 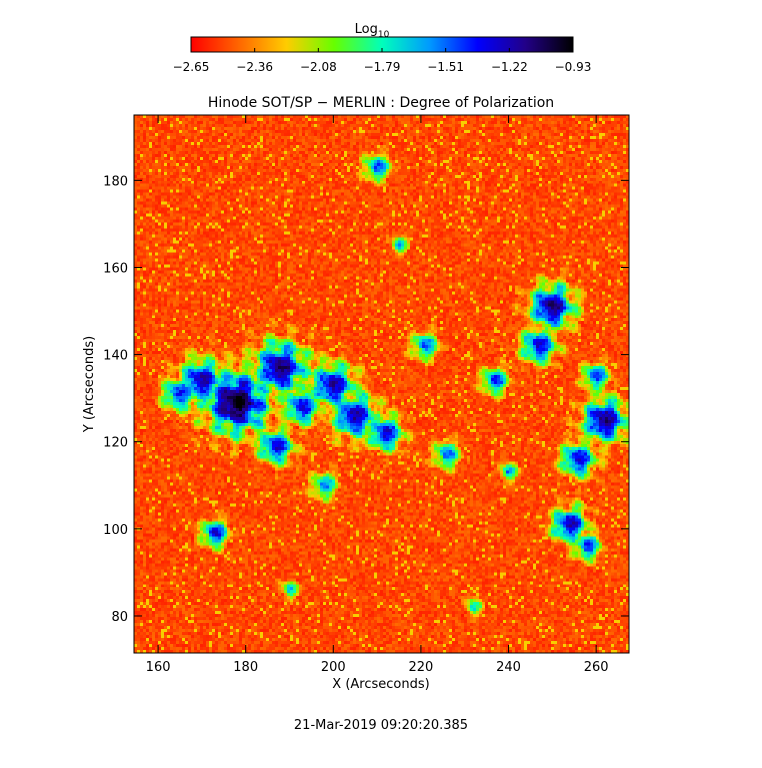 What do you see at coordinates (191, 67) in the screenshot?
I see `colorbar-tick-label: −2.65` at bounding box center [191, 67].